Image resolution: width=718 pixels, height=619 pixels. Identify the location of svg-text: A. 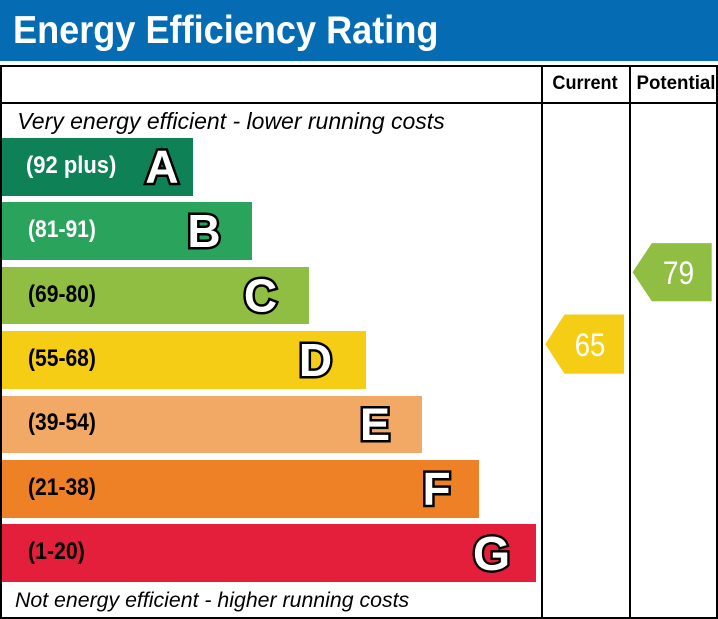
(161, 167).